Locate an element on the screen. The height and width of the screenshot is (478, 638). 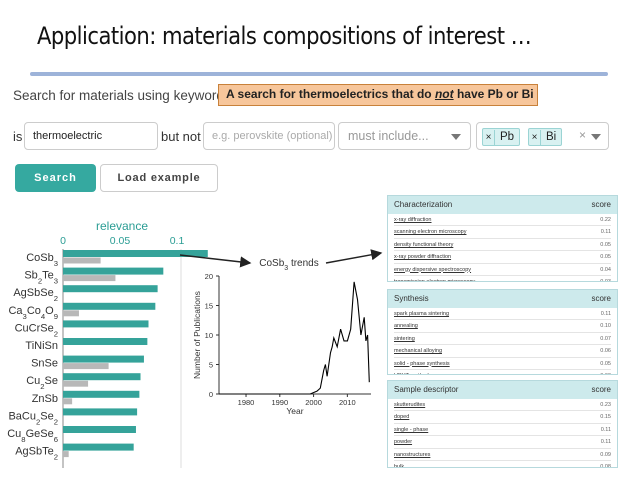
panel-title: Synthesis is located at coordinates (411, 298).